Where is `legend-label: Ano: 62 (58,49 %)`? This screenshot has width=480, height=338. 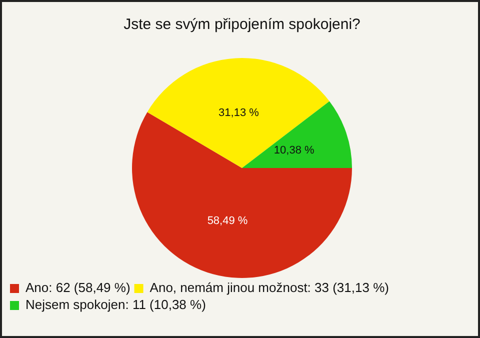 legend-label: Ano: 62 (58,49 %) is located at coordinates (78, 288).